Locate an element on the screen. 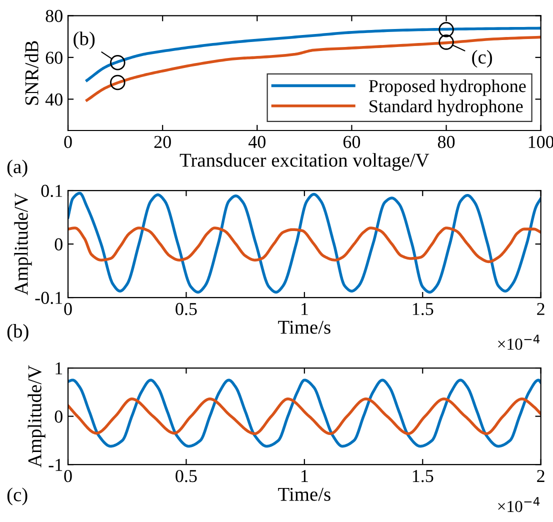 This screenshot has height=522, width=553. text: (b) is located at coordinates (17, 333).